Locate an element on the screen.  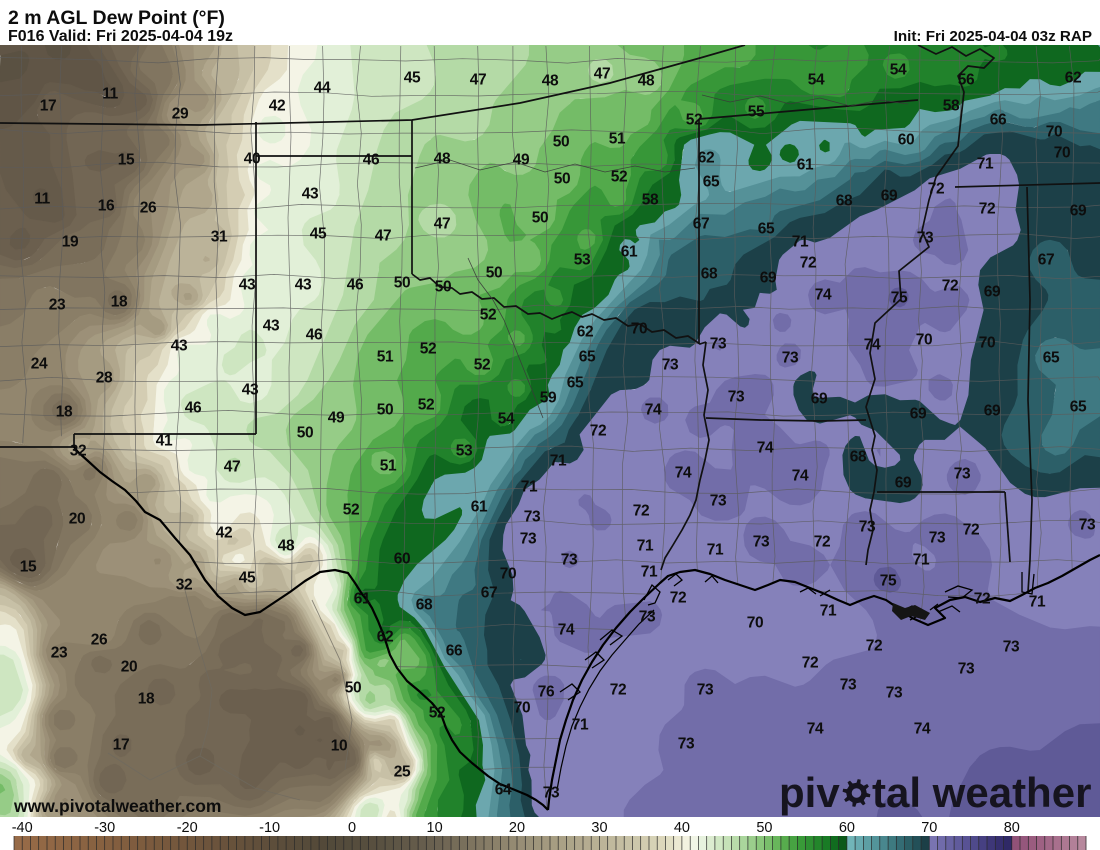
svg-text: -20 is located at coordinates (187, 828).